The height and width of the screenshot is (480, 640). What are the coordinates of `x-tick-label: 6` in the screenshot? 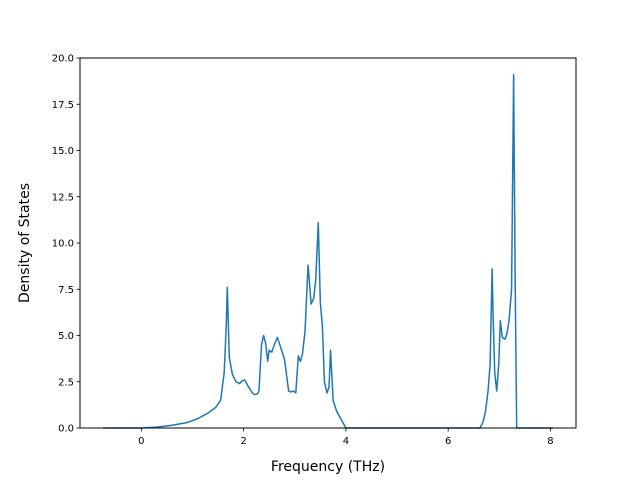 It's located at (448, 441).